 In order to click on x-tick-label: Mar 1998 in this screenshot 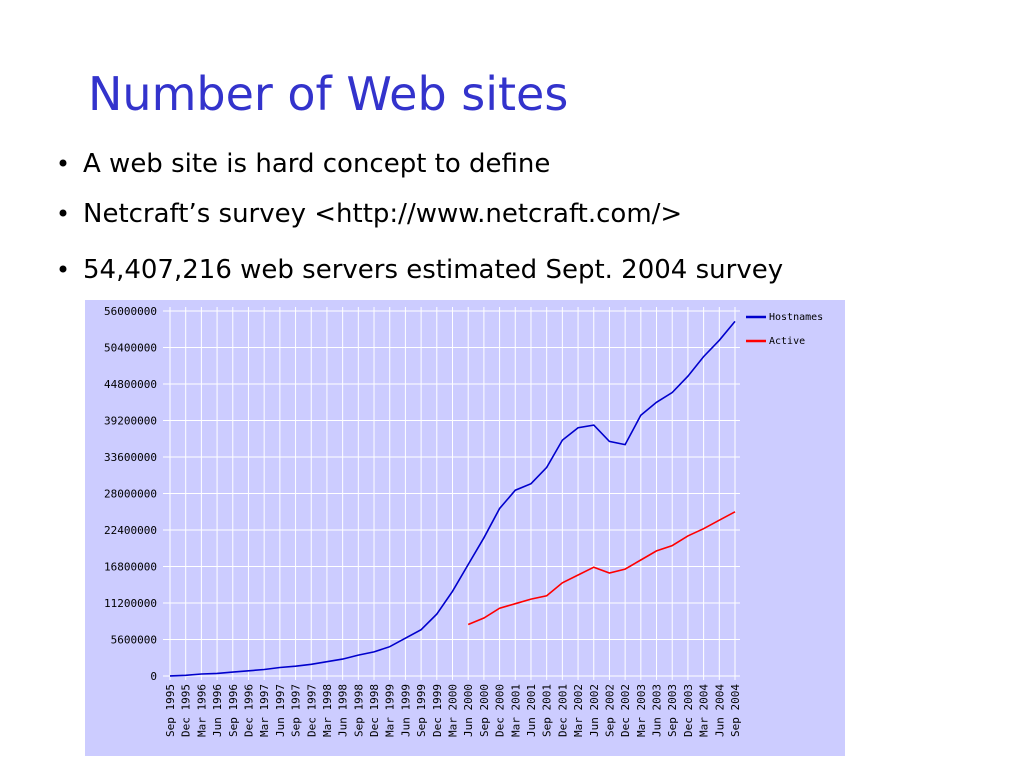, I will do `click(327, 710)`.